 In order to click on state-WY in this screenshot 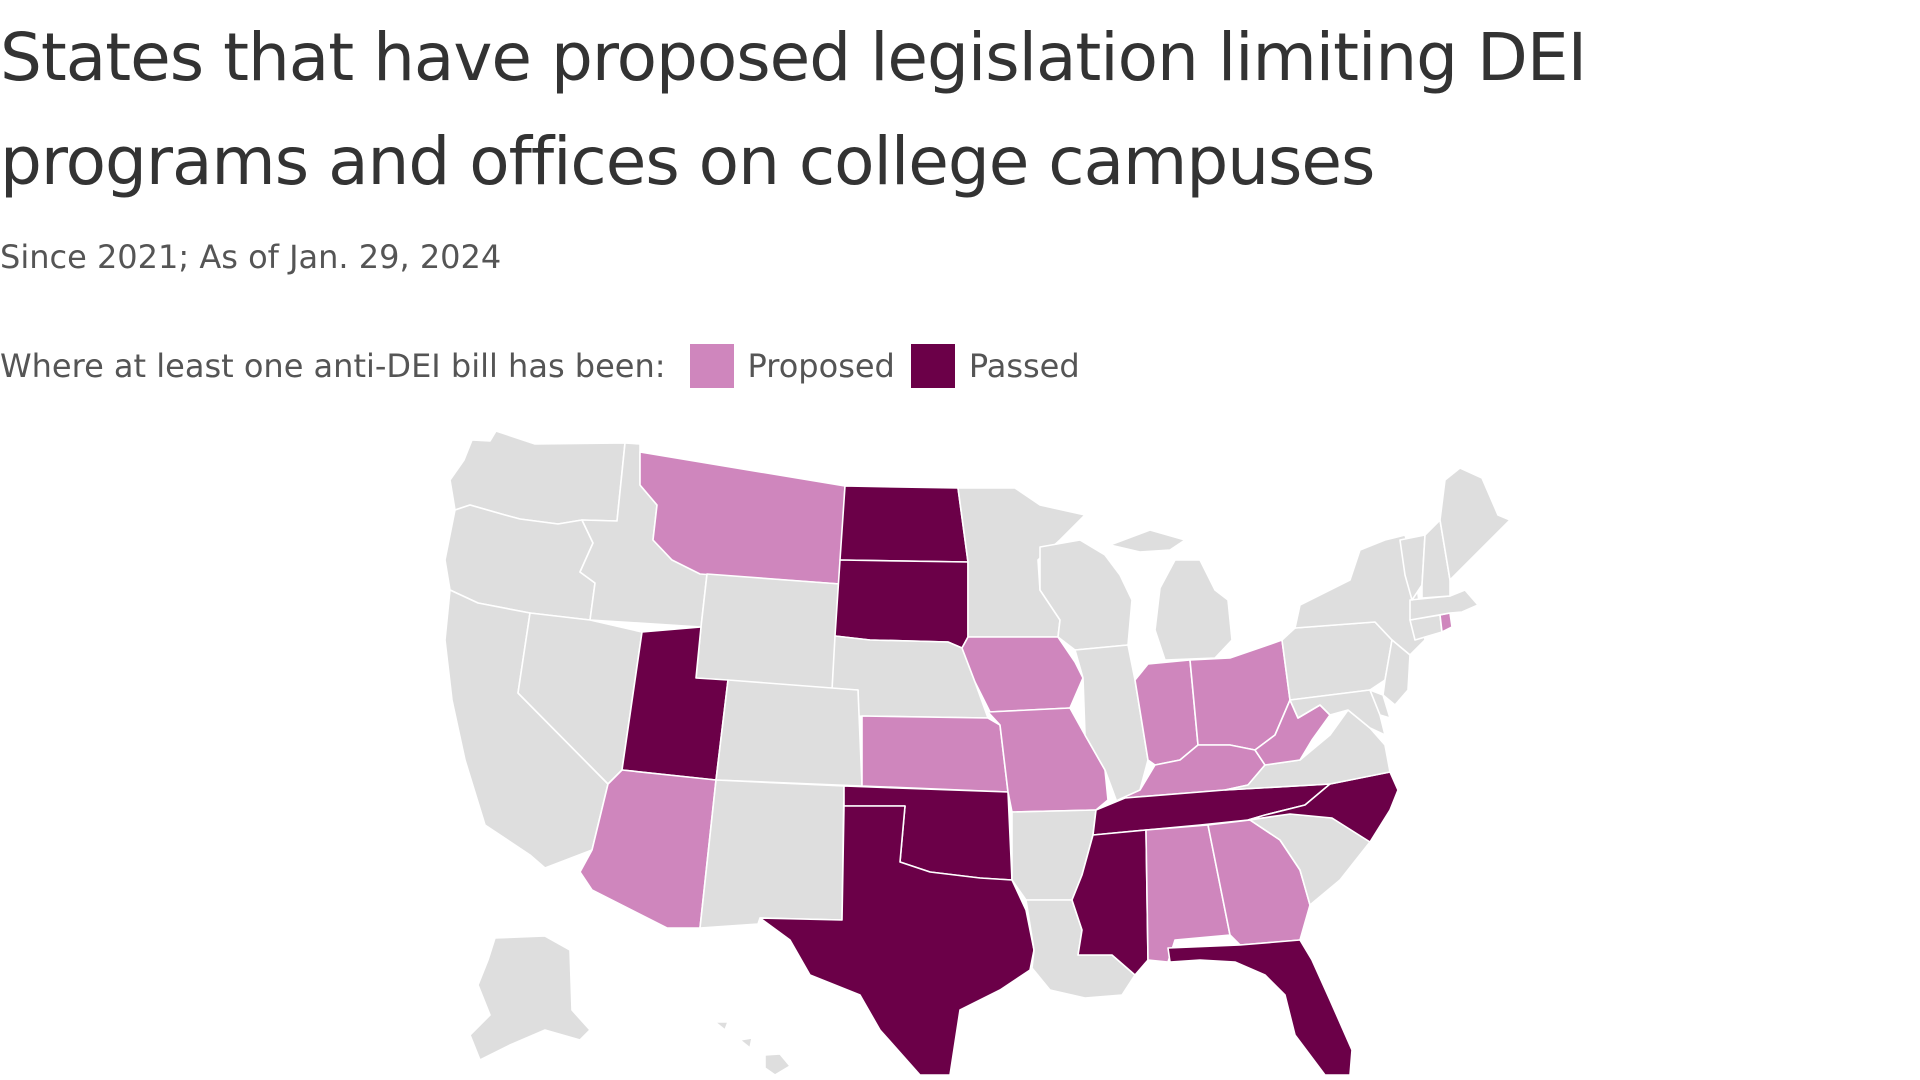, I will do `click(768, 632)`.